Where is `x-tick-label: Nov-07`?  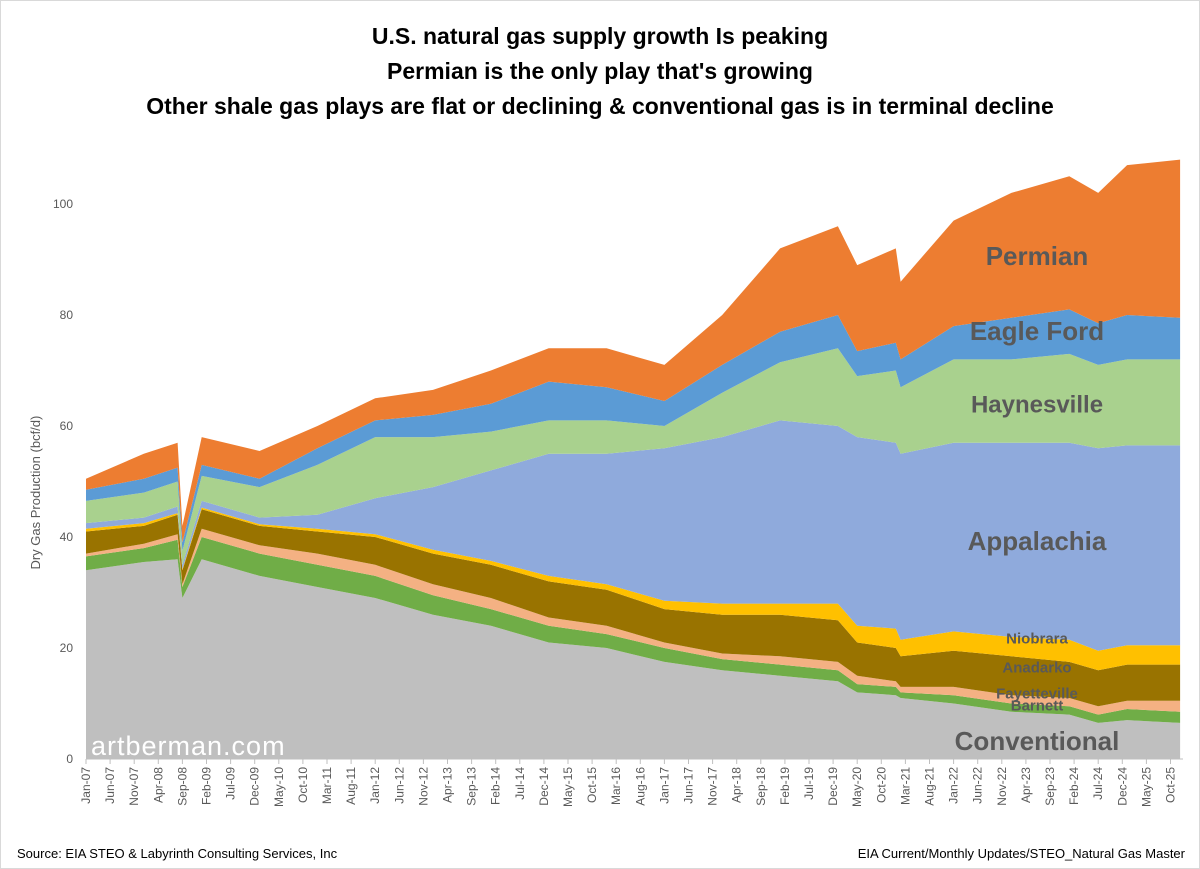
x-tick-label: Nov-07 is located at coordinates (134, 786).